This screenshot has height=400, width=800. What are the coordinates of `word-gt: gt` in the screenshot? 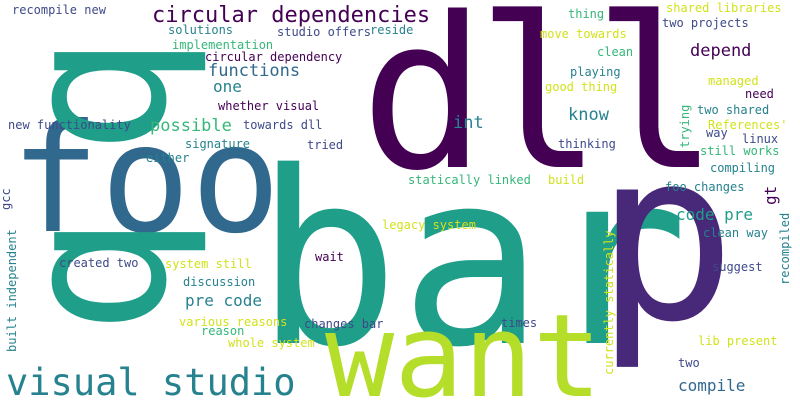 It's located at (770, 195).